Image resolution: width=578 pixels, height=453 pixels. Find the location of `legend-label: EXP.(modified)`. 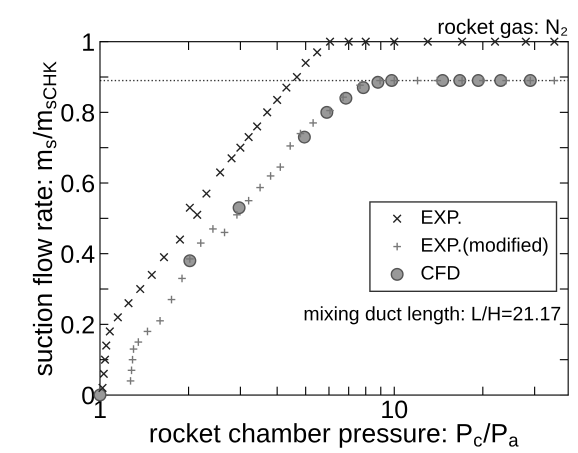

legend-label: EXP.(modified) is located at coordinates (485, 247).